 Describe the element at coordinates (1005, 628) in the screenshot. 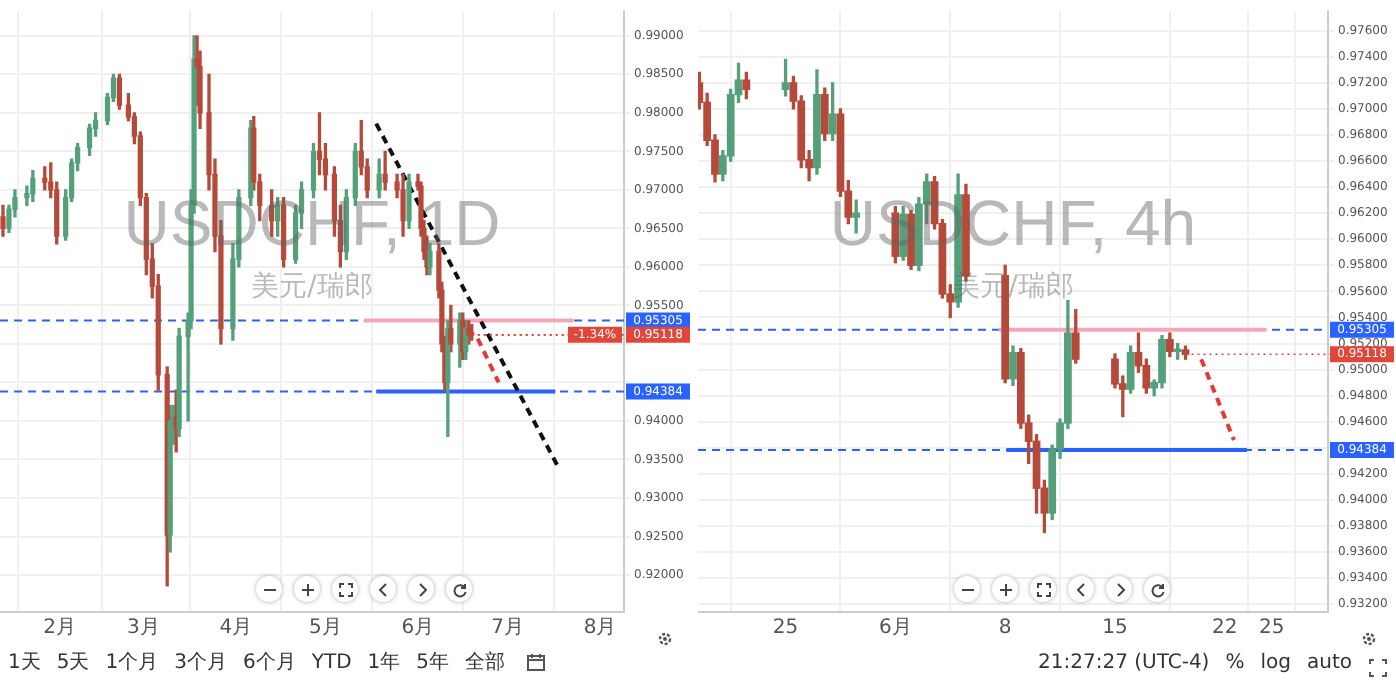

I see `x-tick-label: 8` at that location.